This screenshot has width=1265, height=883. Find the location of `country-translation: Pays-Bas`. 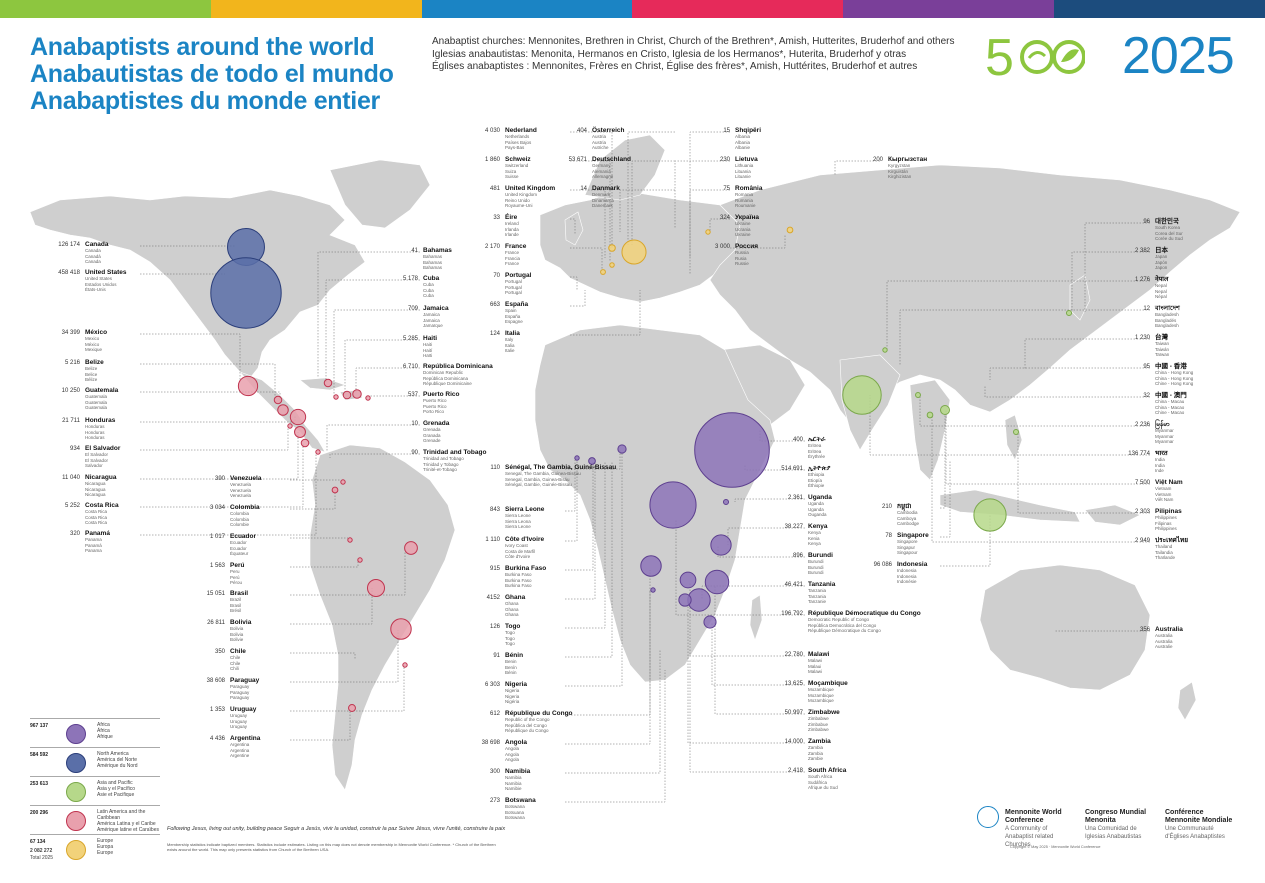

country-translation: Pays-Bas is located at coordinates (515, 147).